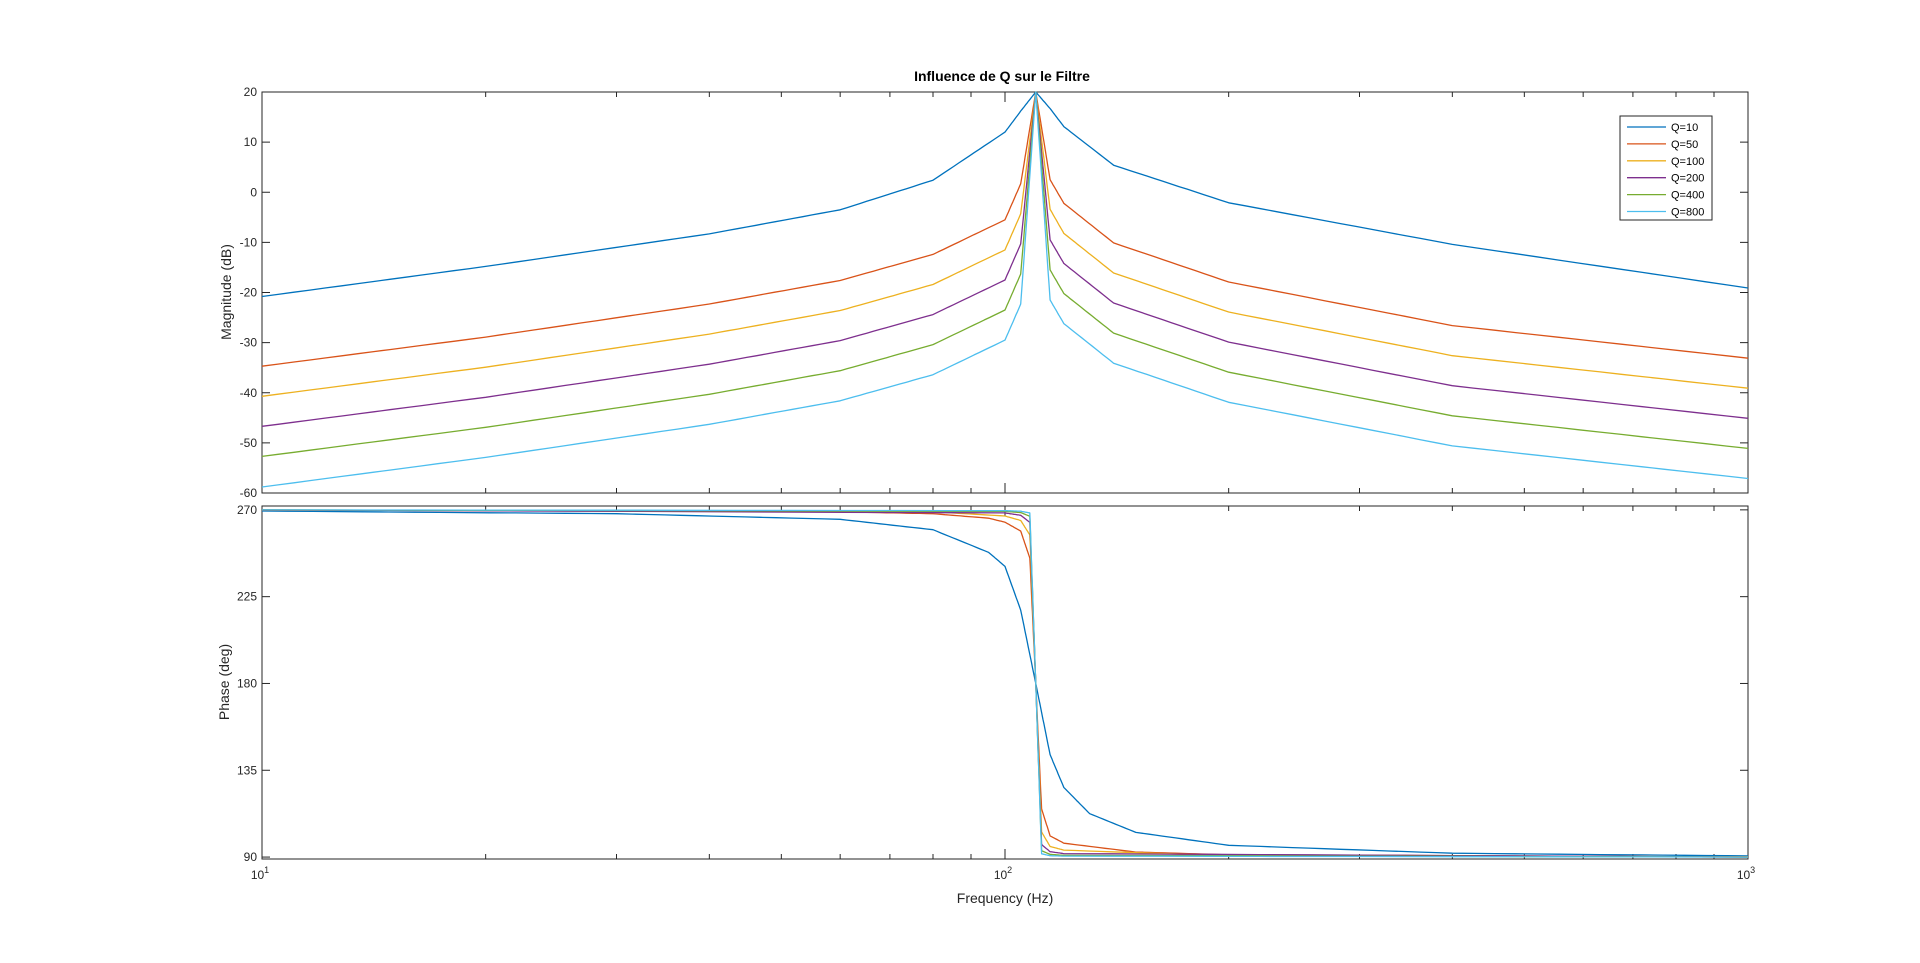 This screenshot has width=1920, height=963. What do you see at coordinates (1687, 179) in the screenshot?
I see `legend-label-q-200: Q=200` at bounding box center [1687, 179].